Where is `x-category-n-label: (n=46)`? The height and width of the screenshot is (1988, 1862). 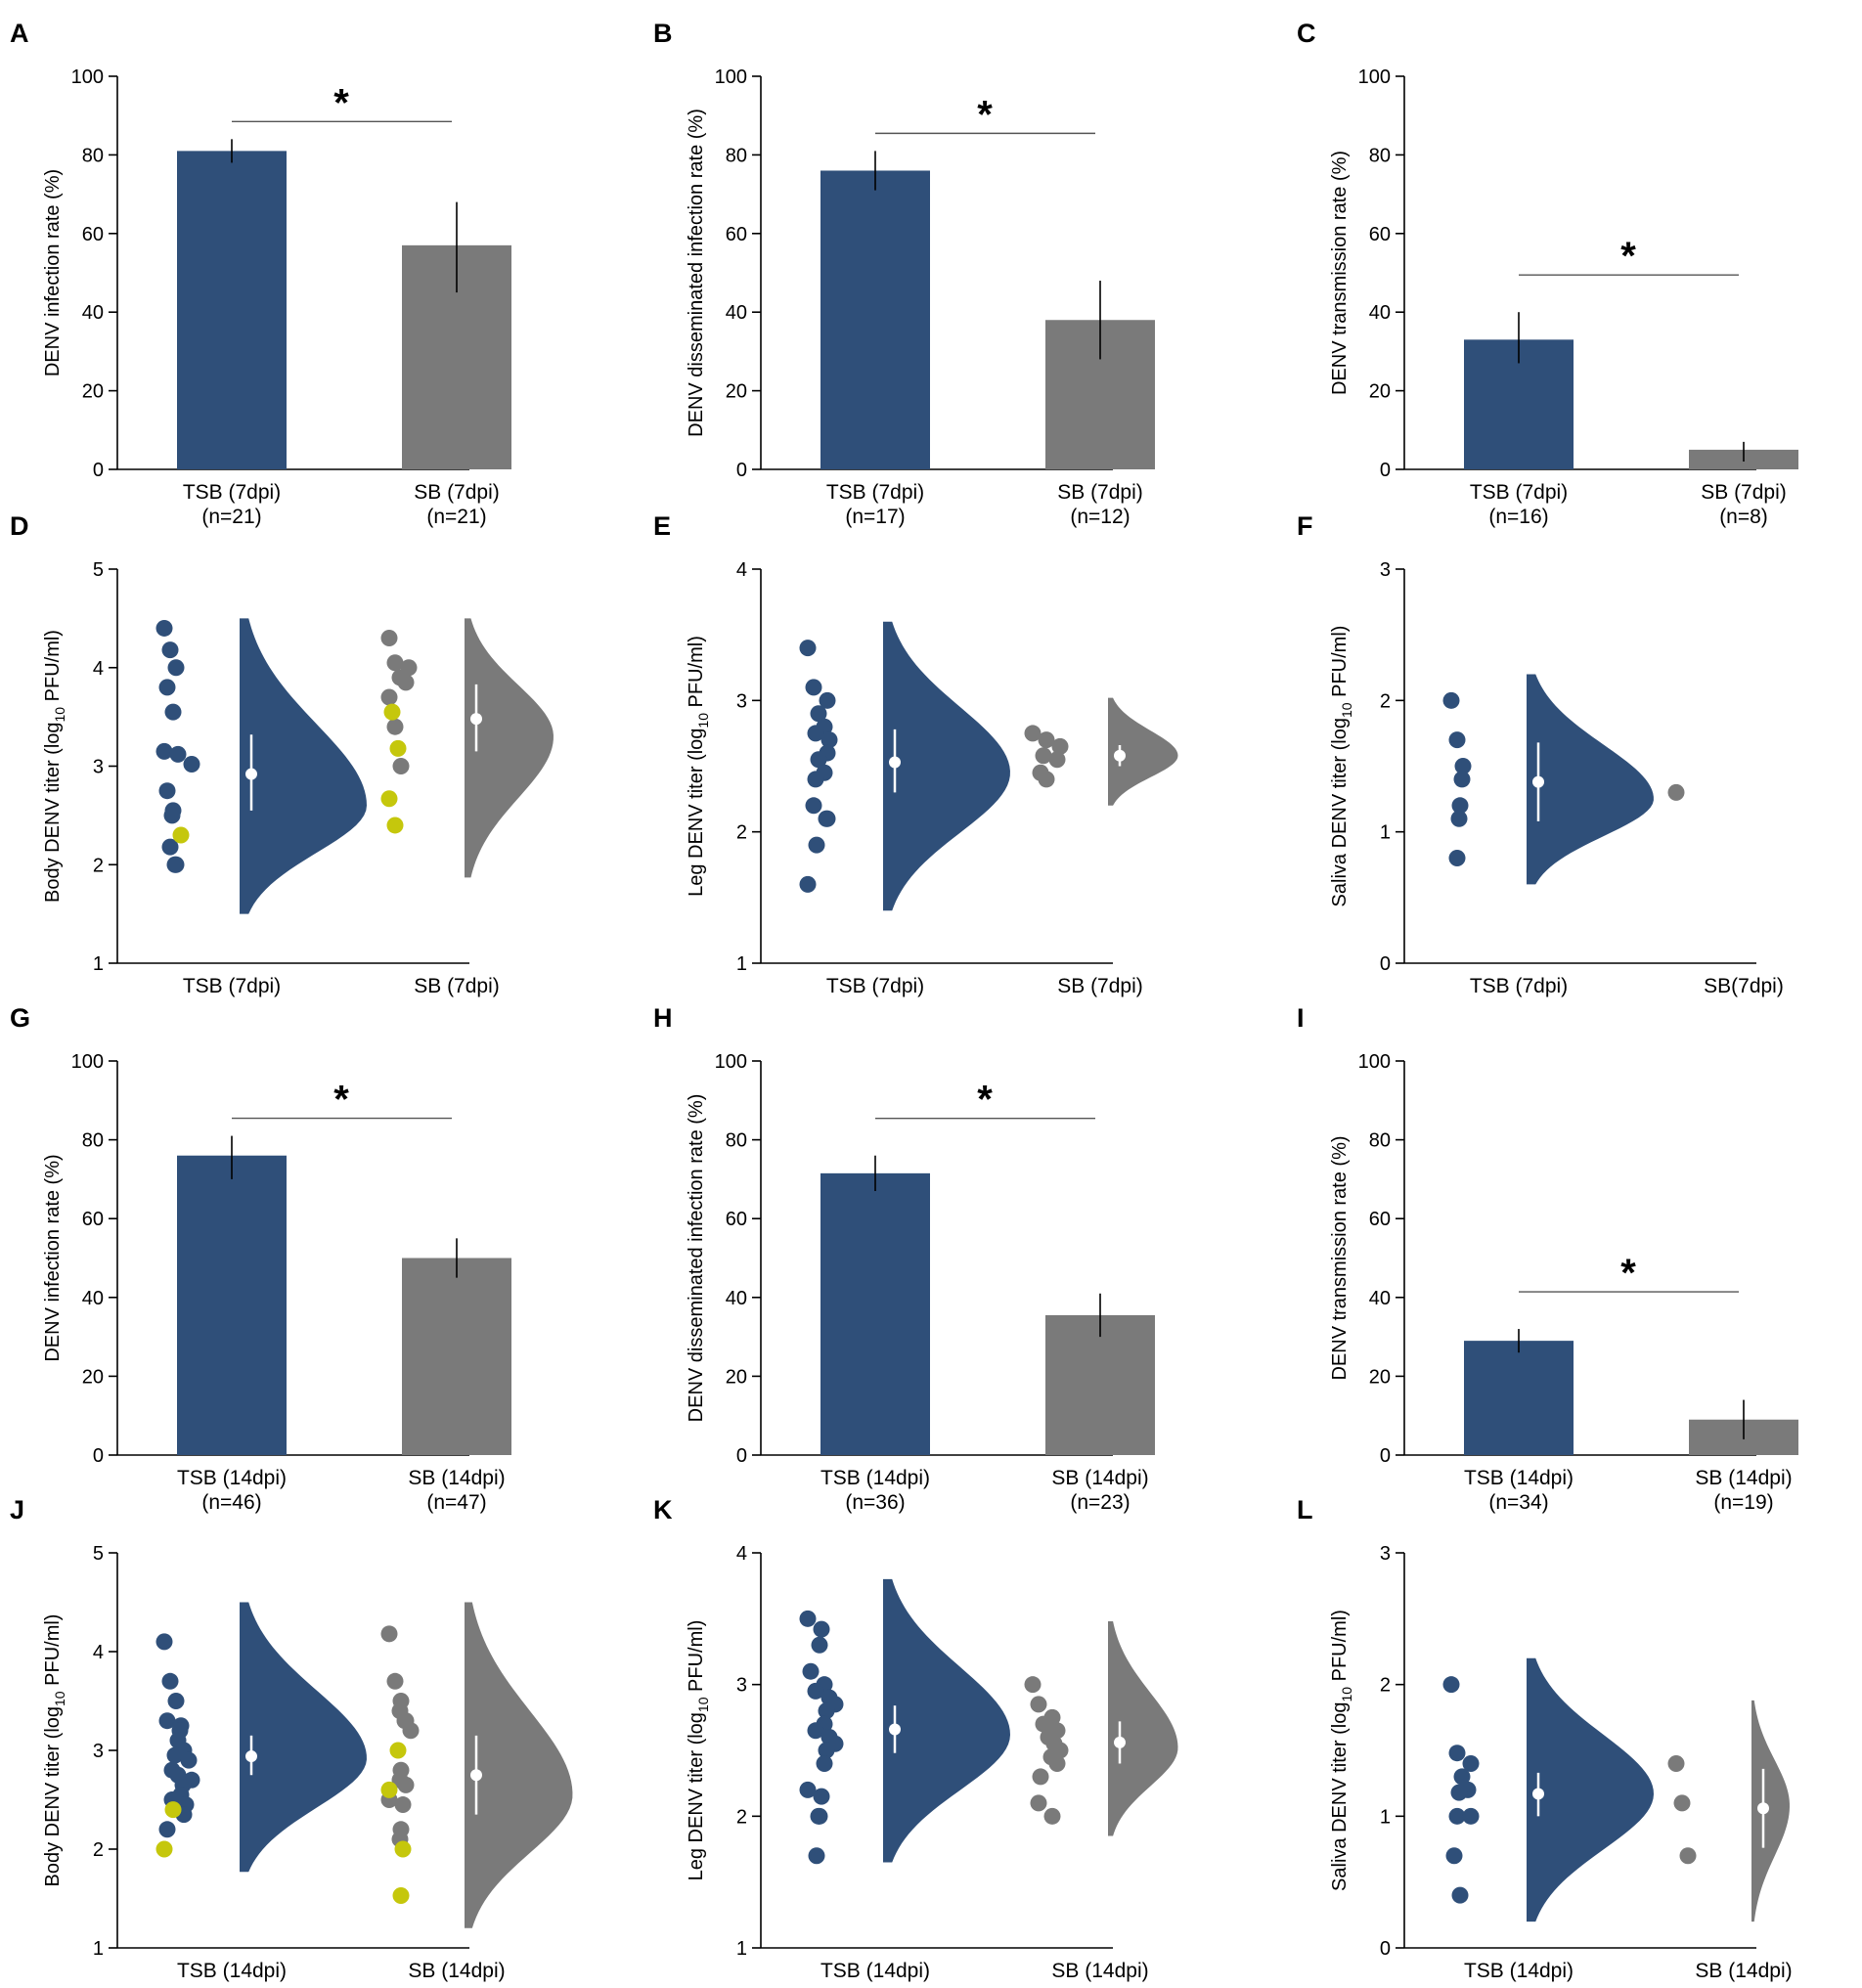 x-category-n-label: (n=46) is located at coordinates (231, 1502).